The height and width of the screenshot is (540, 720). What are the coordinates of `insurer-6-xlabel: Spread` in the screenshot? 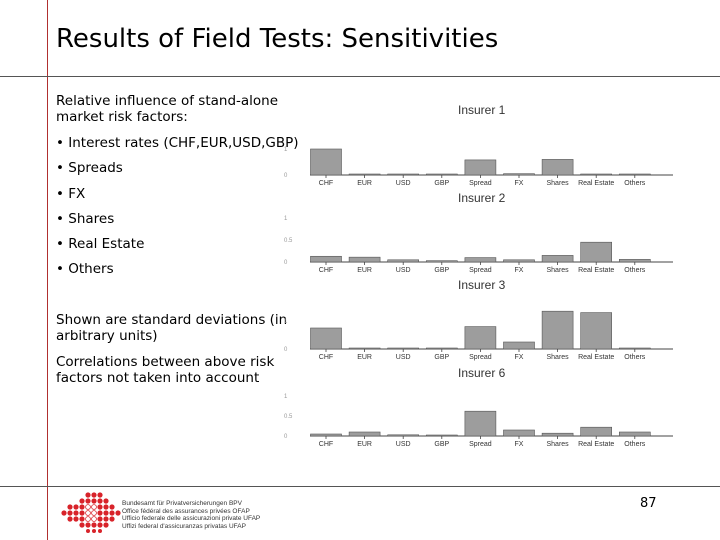 It's located at (480, 444).